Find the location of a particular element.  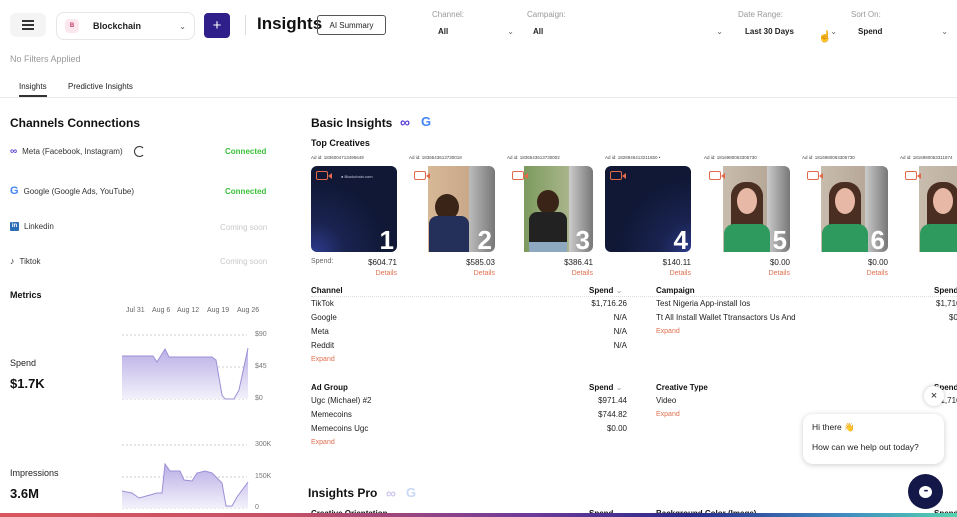

campaign-table-header: Campaign is located at coordinates (675, 290).